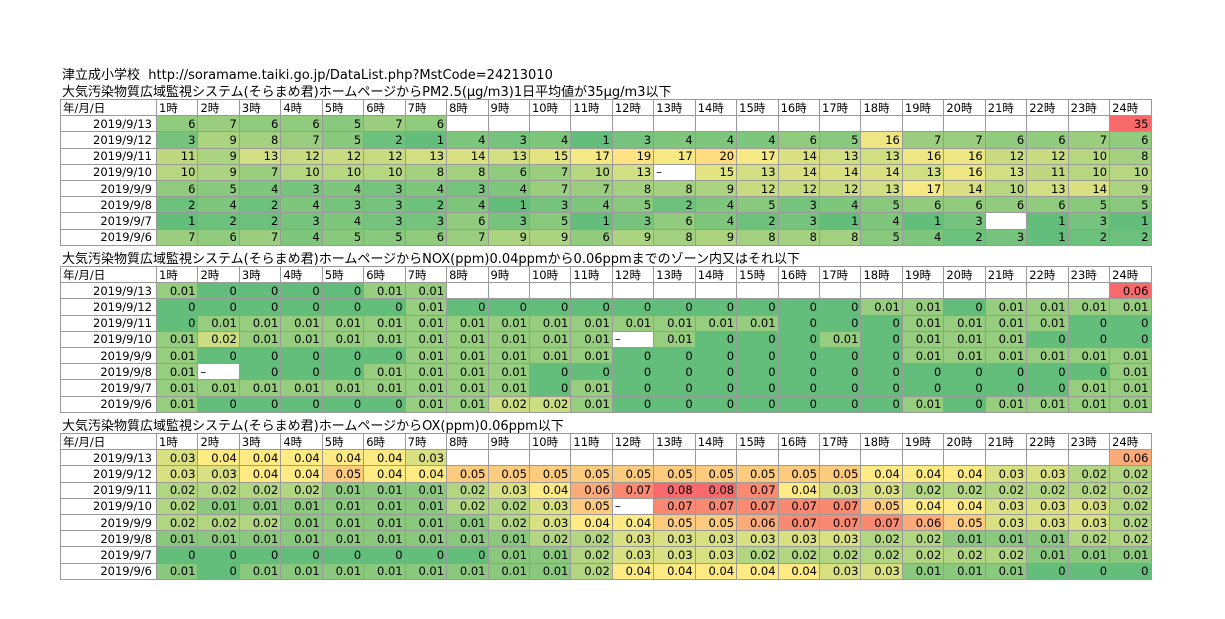  Describe the element at coordinates (633, 188) in the screenshot. I see `value-cell: 8` at that location.